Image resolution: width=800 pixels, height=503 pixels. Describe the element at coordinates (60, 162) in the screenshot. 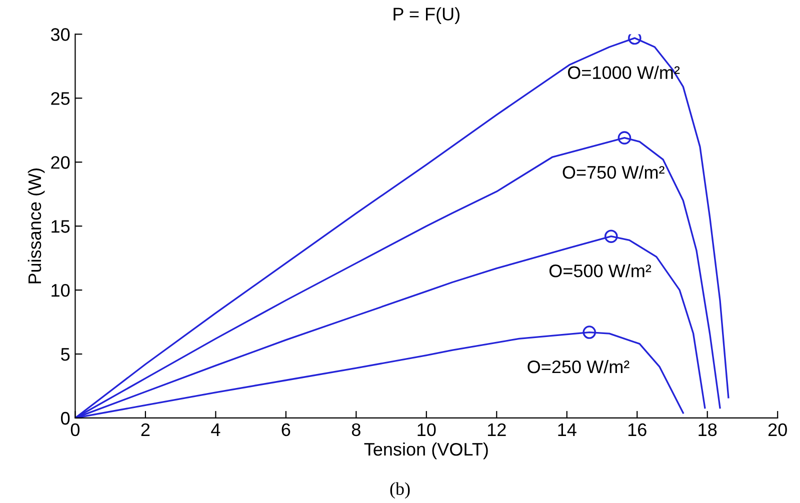

I see `y-tick-label: 20` at that location.